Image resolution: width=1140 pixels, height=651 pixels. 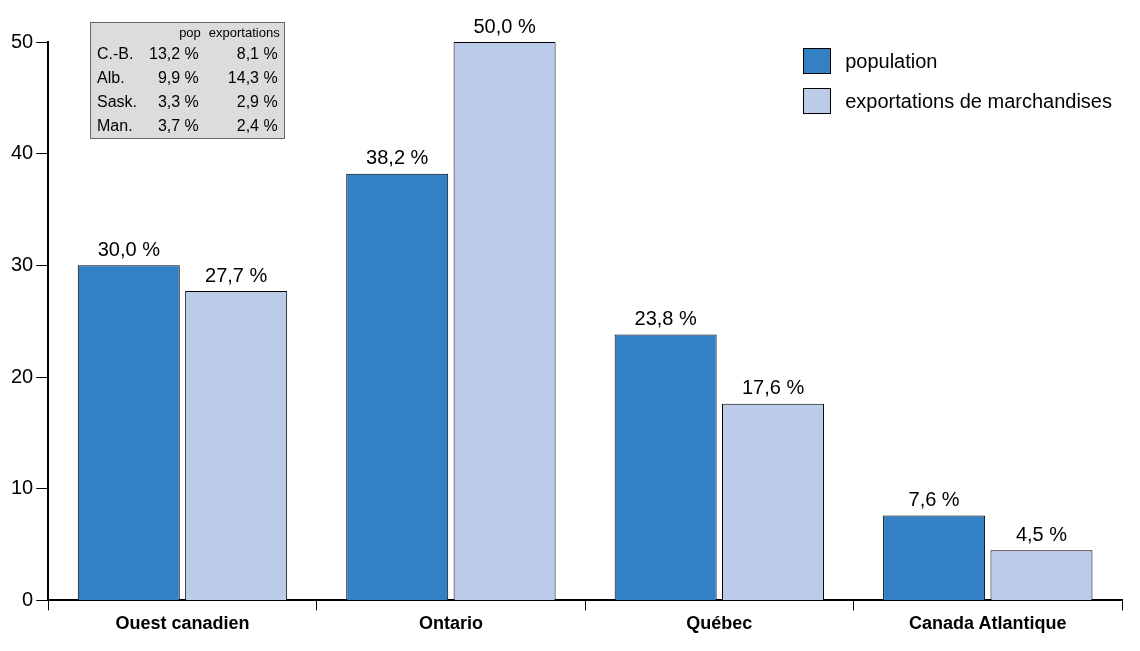 What do you see at coordinates (28, 598) in the screenshot?
I see `y-tick-label: 0` at bounding box center [28, 598].